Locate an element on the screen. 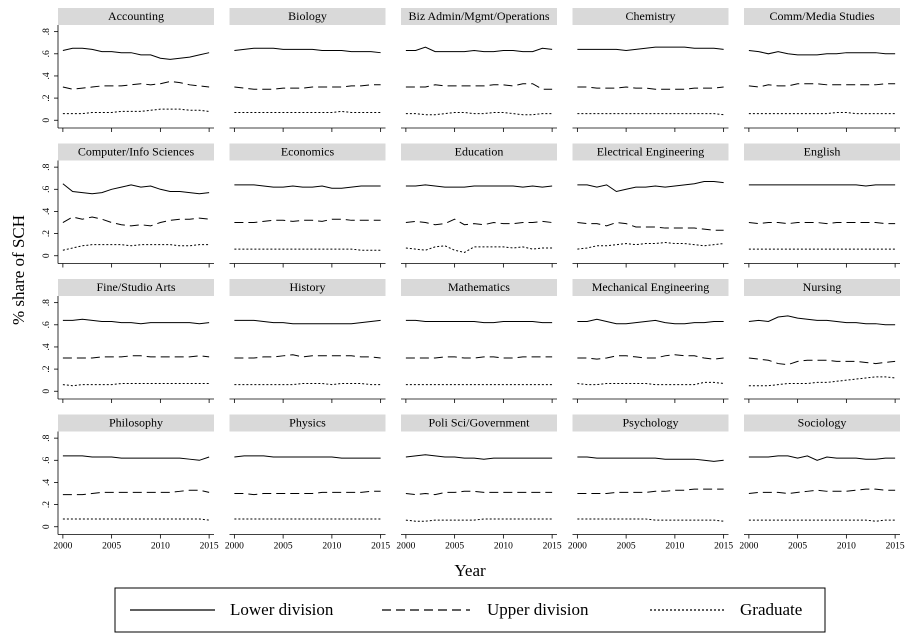 The image size is (907, 634). panel-title: Sociology is located at coordinates (822, 422).